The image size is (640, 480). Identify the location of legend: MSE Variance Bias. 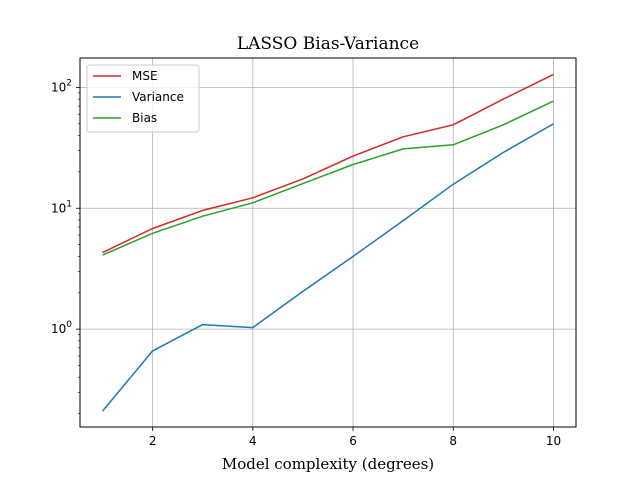
(143, 98).